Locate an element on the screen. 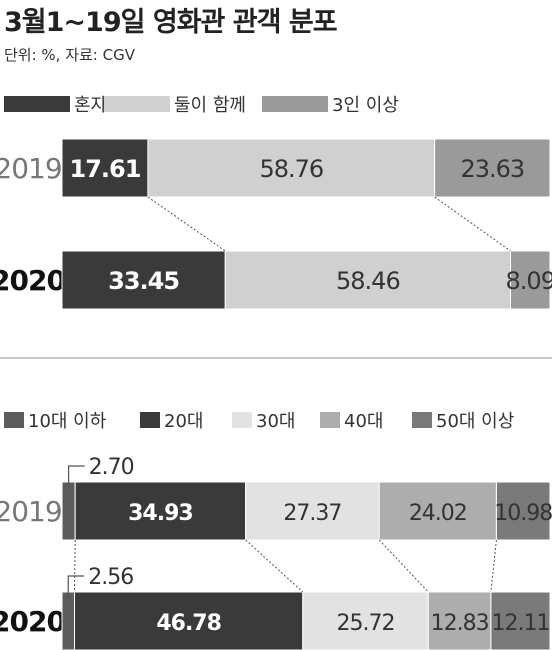  data-label: 46.78 is located at coordinates (188, 623).